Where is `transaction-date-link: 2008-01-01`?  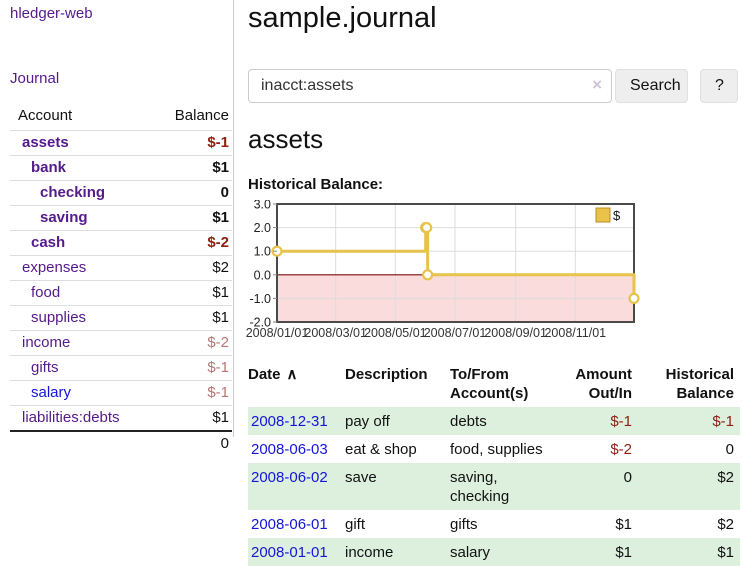 transaction-date-link: 2008-01-01 is located at coordinates (289, 552).